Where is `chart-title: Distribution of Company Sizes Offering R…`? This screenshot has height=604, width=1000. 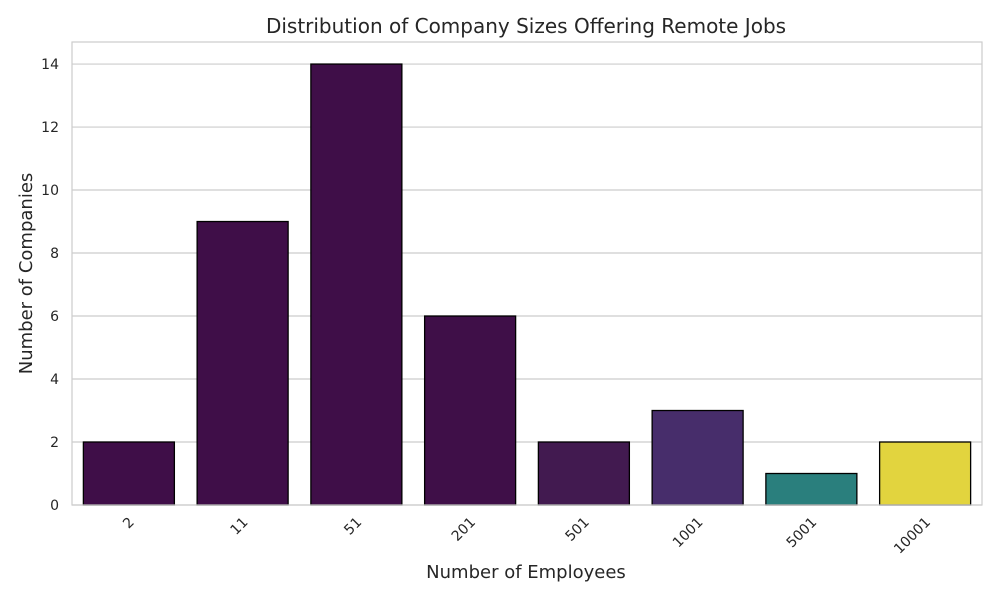
chart-title: Distribution of Company Sizes Offering R… is located at coordinates (526, 26).